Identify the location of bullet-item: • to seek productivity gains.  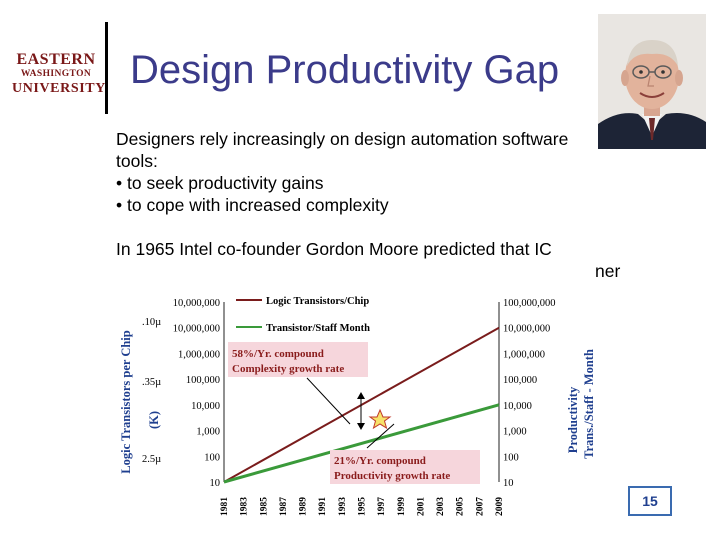
(220, 183).